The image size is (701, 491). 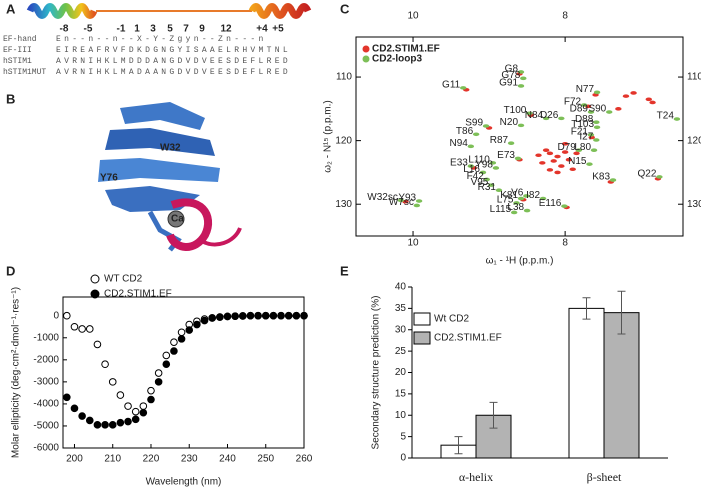 I want to click on peak-label: G91, so click(x=508, y=83).